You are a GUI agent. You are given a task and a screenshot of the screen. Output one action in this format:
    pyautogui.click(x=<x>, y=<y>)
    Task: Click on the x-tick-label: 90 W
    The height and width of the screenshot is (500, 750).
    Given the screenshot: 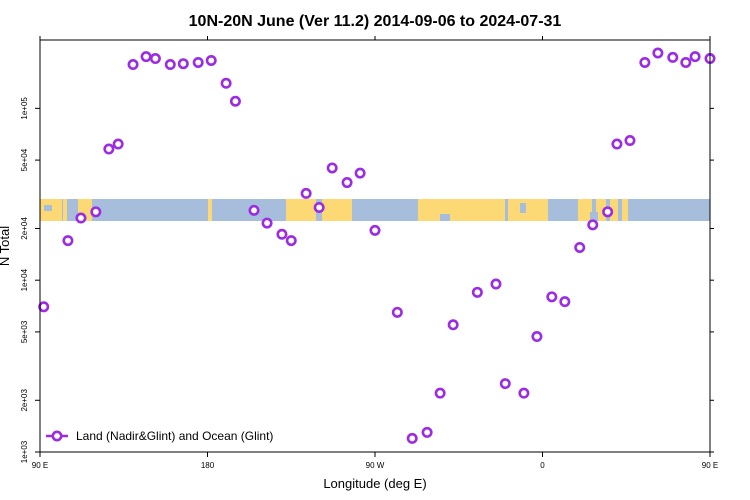 What is the action you would take?
    pyautogui.click(x=375, y=465)
    